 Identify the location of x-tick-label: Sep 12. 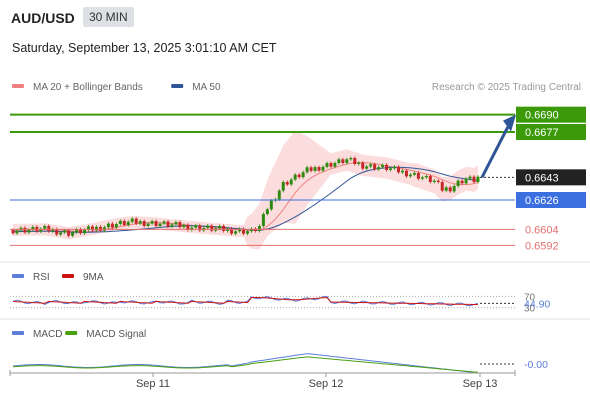
(326, 384).